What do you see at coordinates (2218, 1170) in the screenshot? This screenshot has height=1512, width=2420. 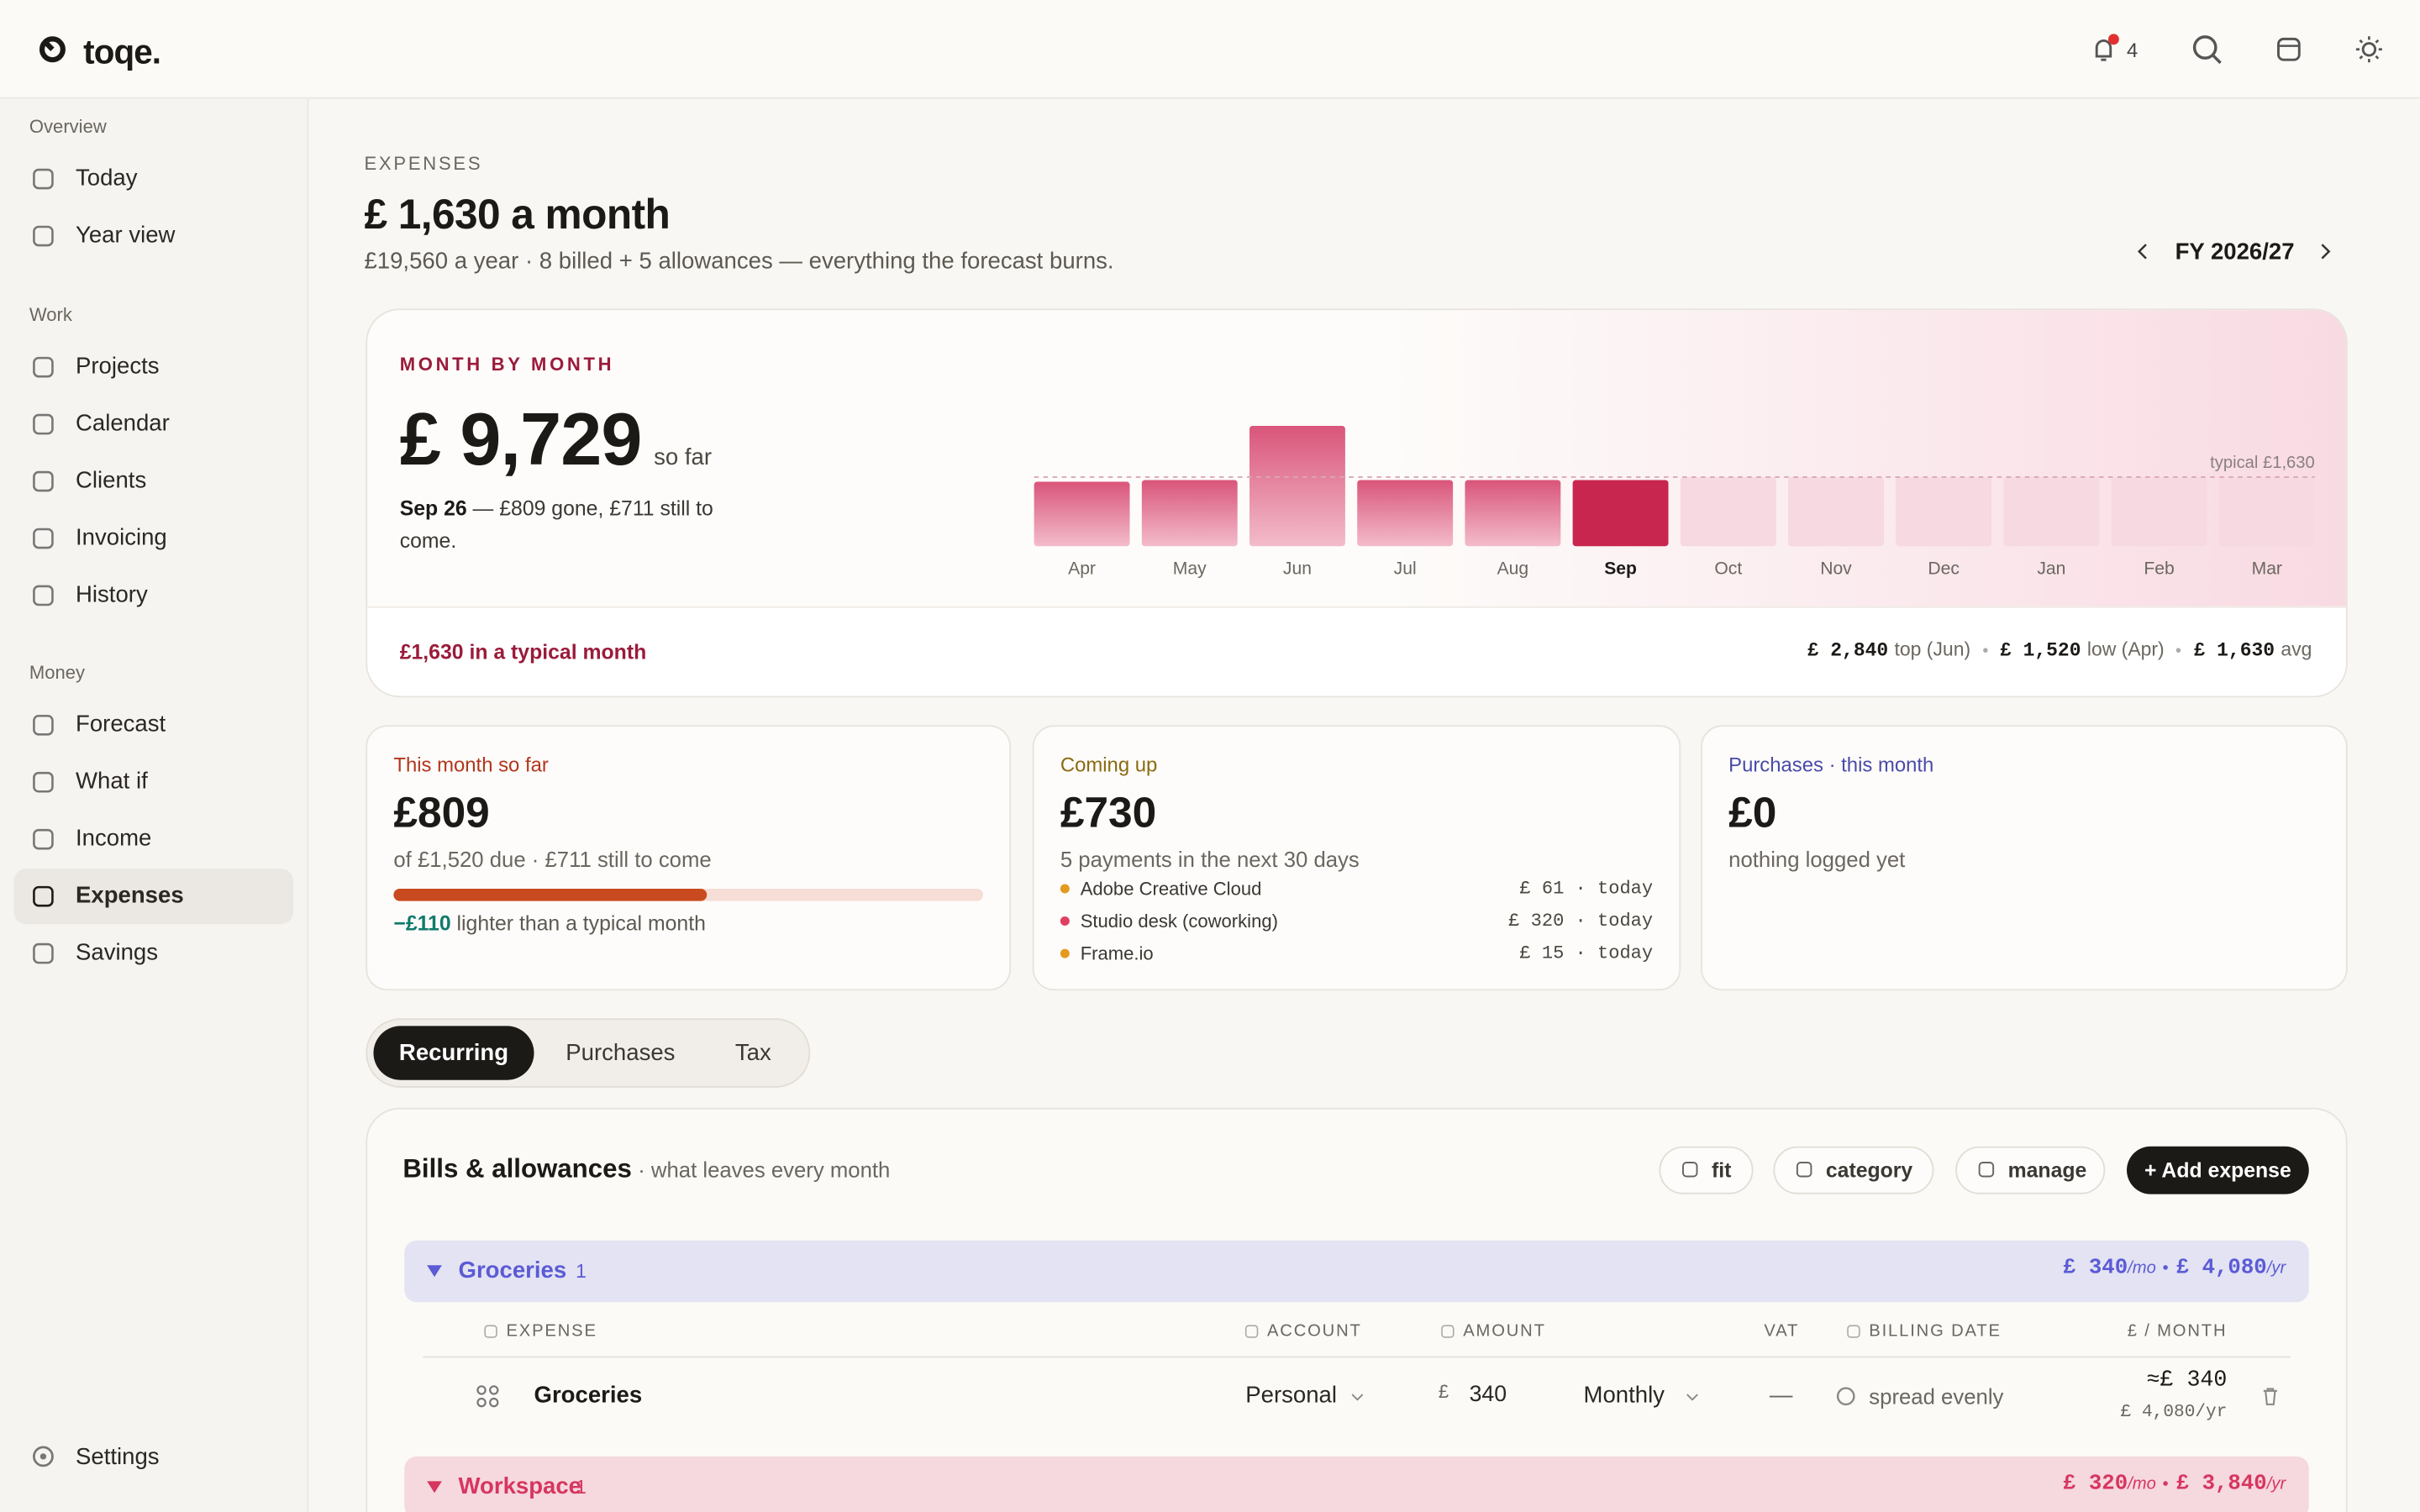 I see `add-button` at bounding box center [2218, 1170].